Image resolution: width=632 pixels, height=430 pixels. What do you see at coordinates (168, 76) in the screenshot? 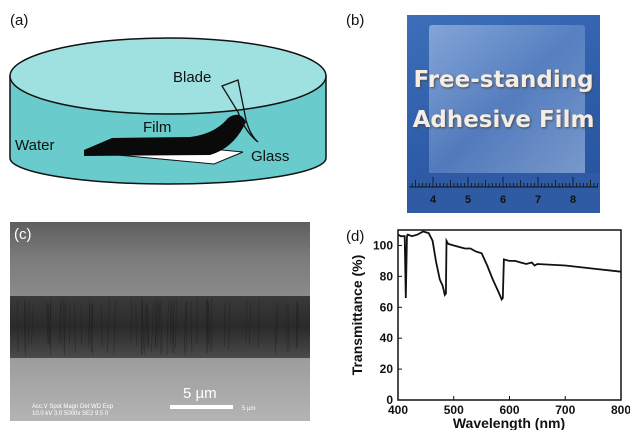
I see `water-surface` at bounding box center [168, 76].